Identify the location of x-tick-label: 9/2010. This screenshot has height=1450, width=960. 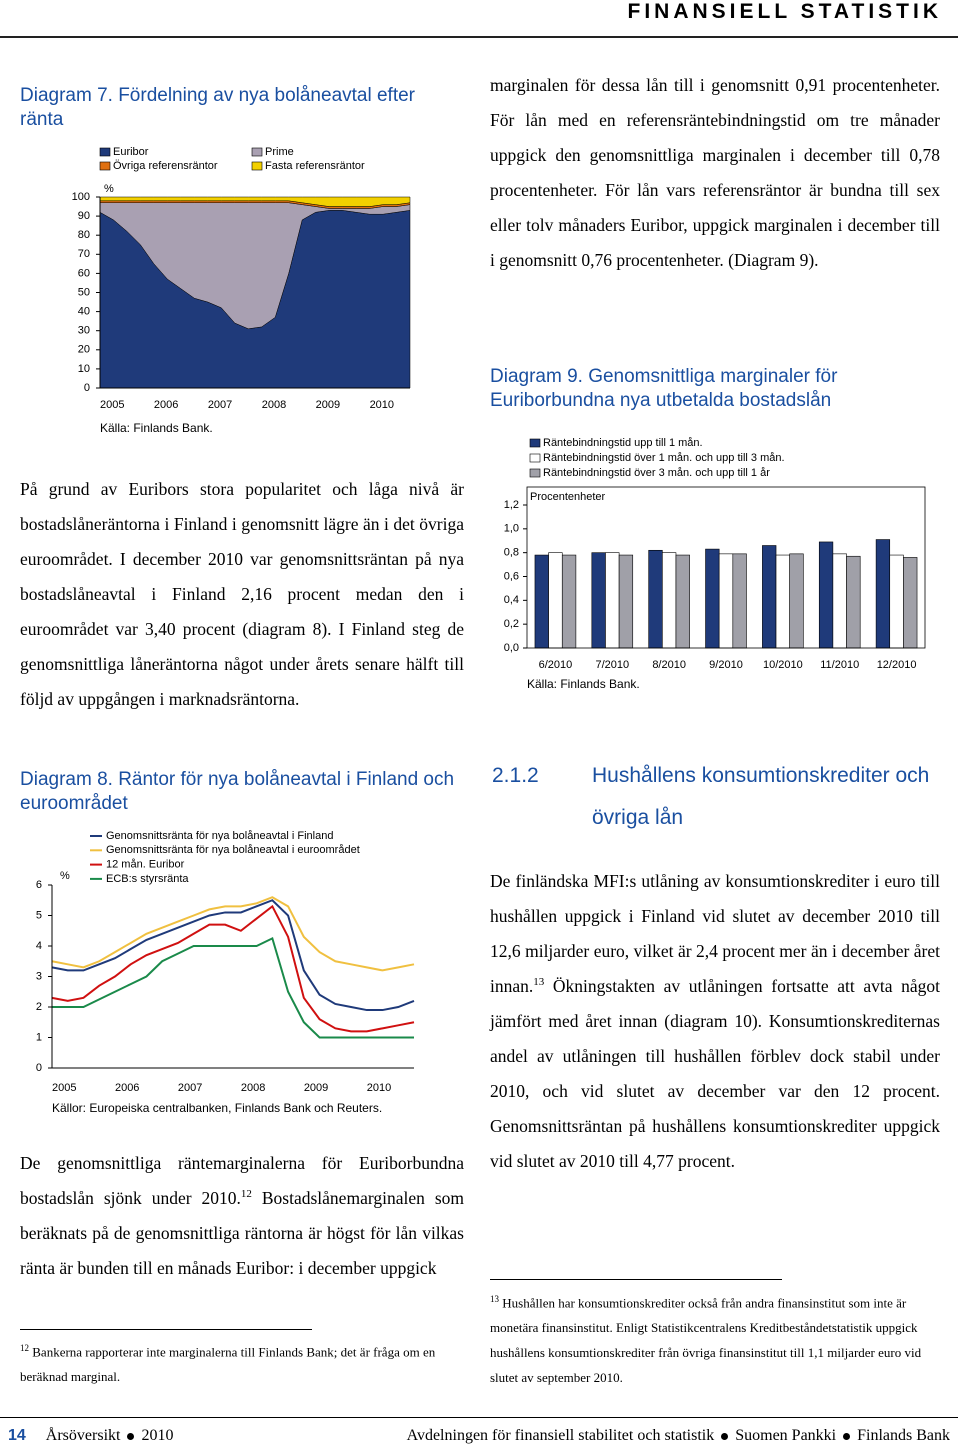
(726, 665).